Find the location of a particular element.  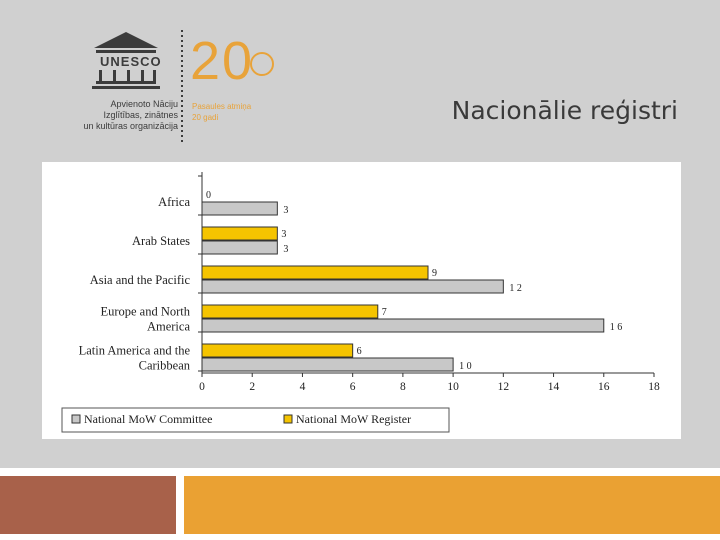

x-tick-label: 8 is located at coordinates (403, 387).